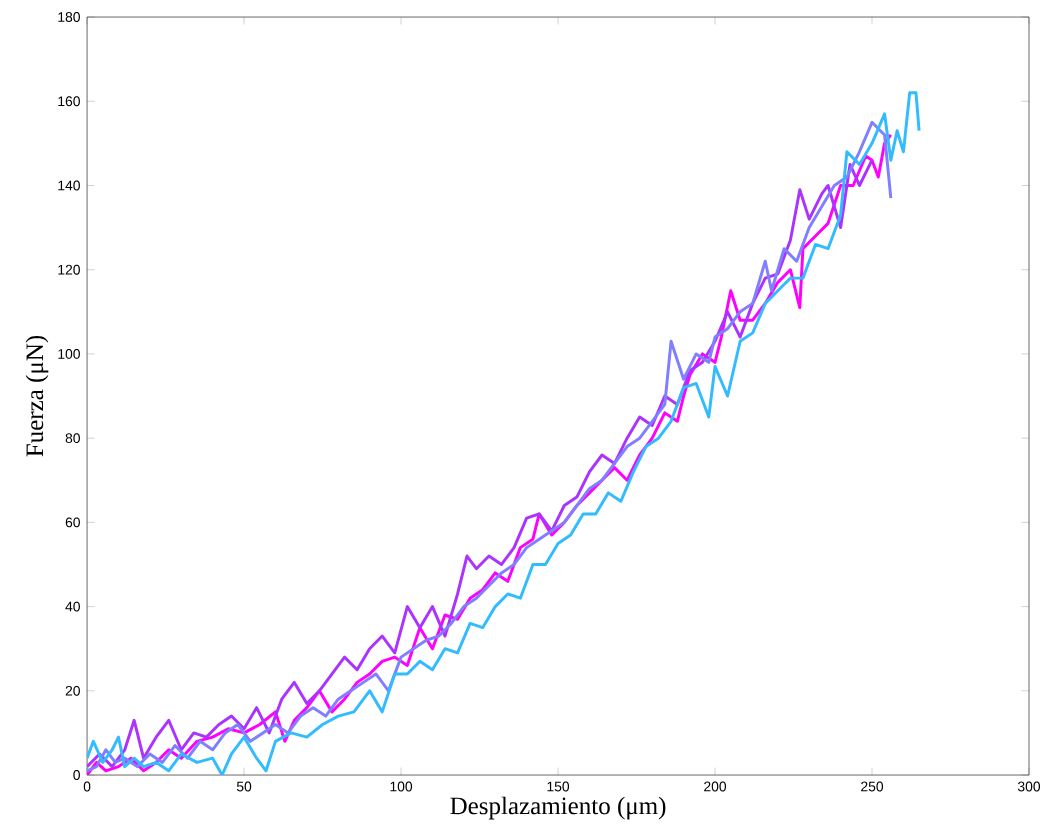 This screenshot has height=838, width=1049. I want to click on y-tick-label: 40, so click(72, 606).